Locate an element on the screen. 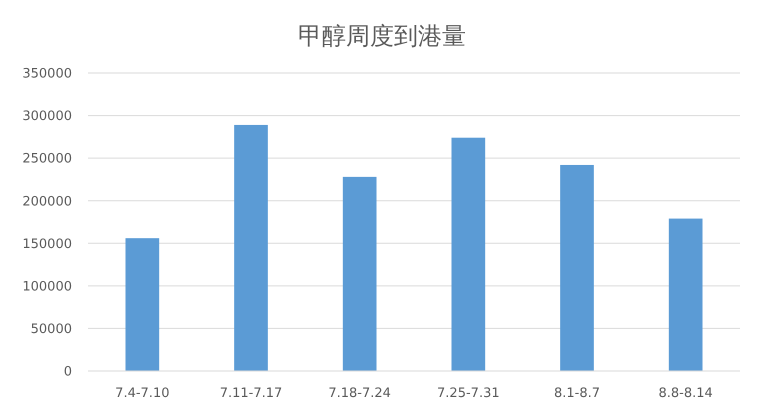 The width and height of the screenshot is (764, 417). y-tick-label: 0 is located at coordinates (68, 372).